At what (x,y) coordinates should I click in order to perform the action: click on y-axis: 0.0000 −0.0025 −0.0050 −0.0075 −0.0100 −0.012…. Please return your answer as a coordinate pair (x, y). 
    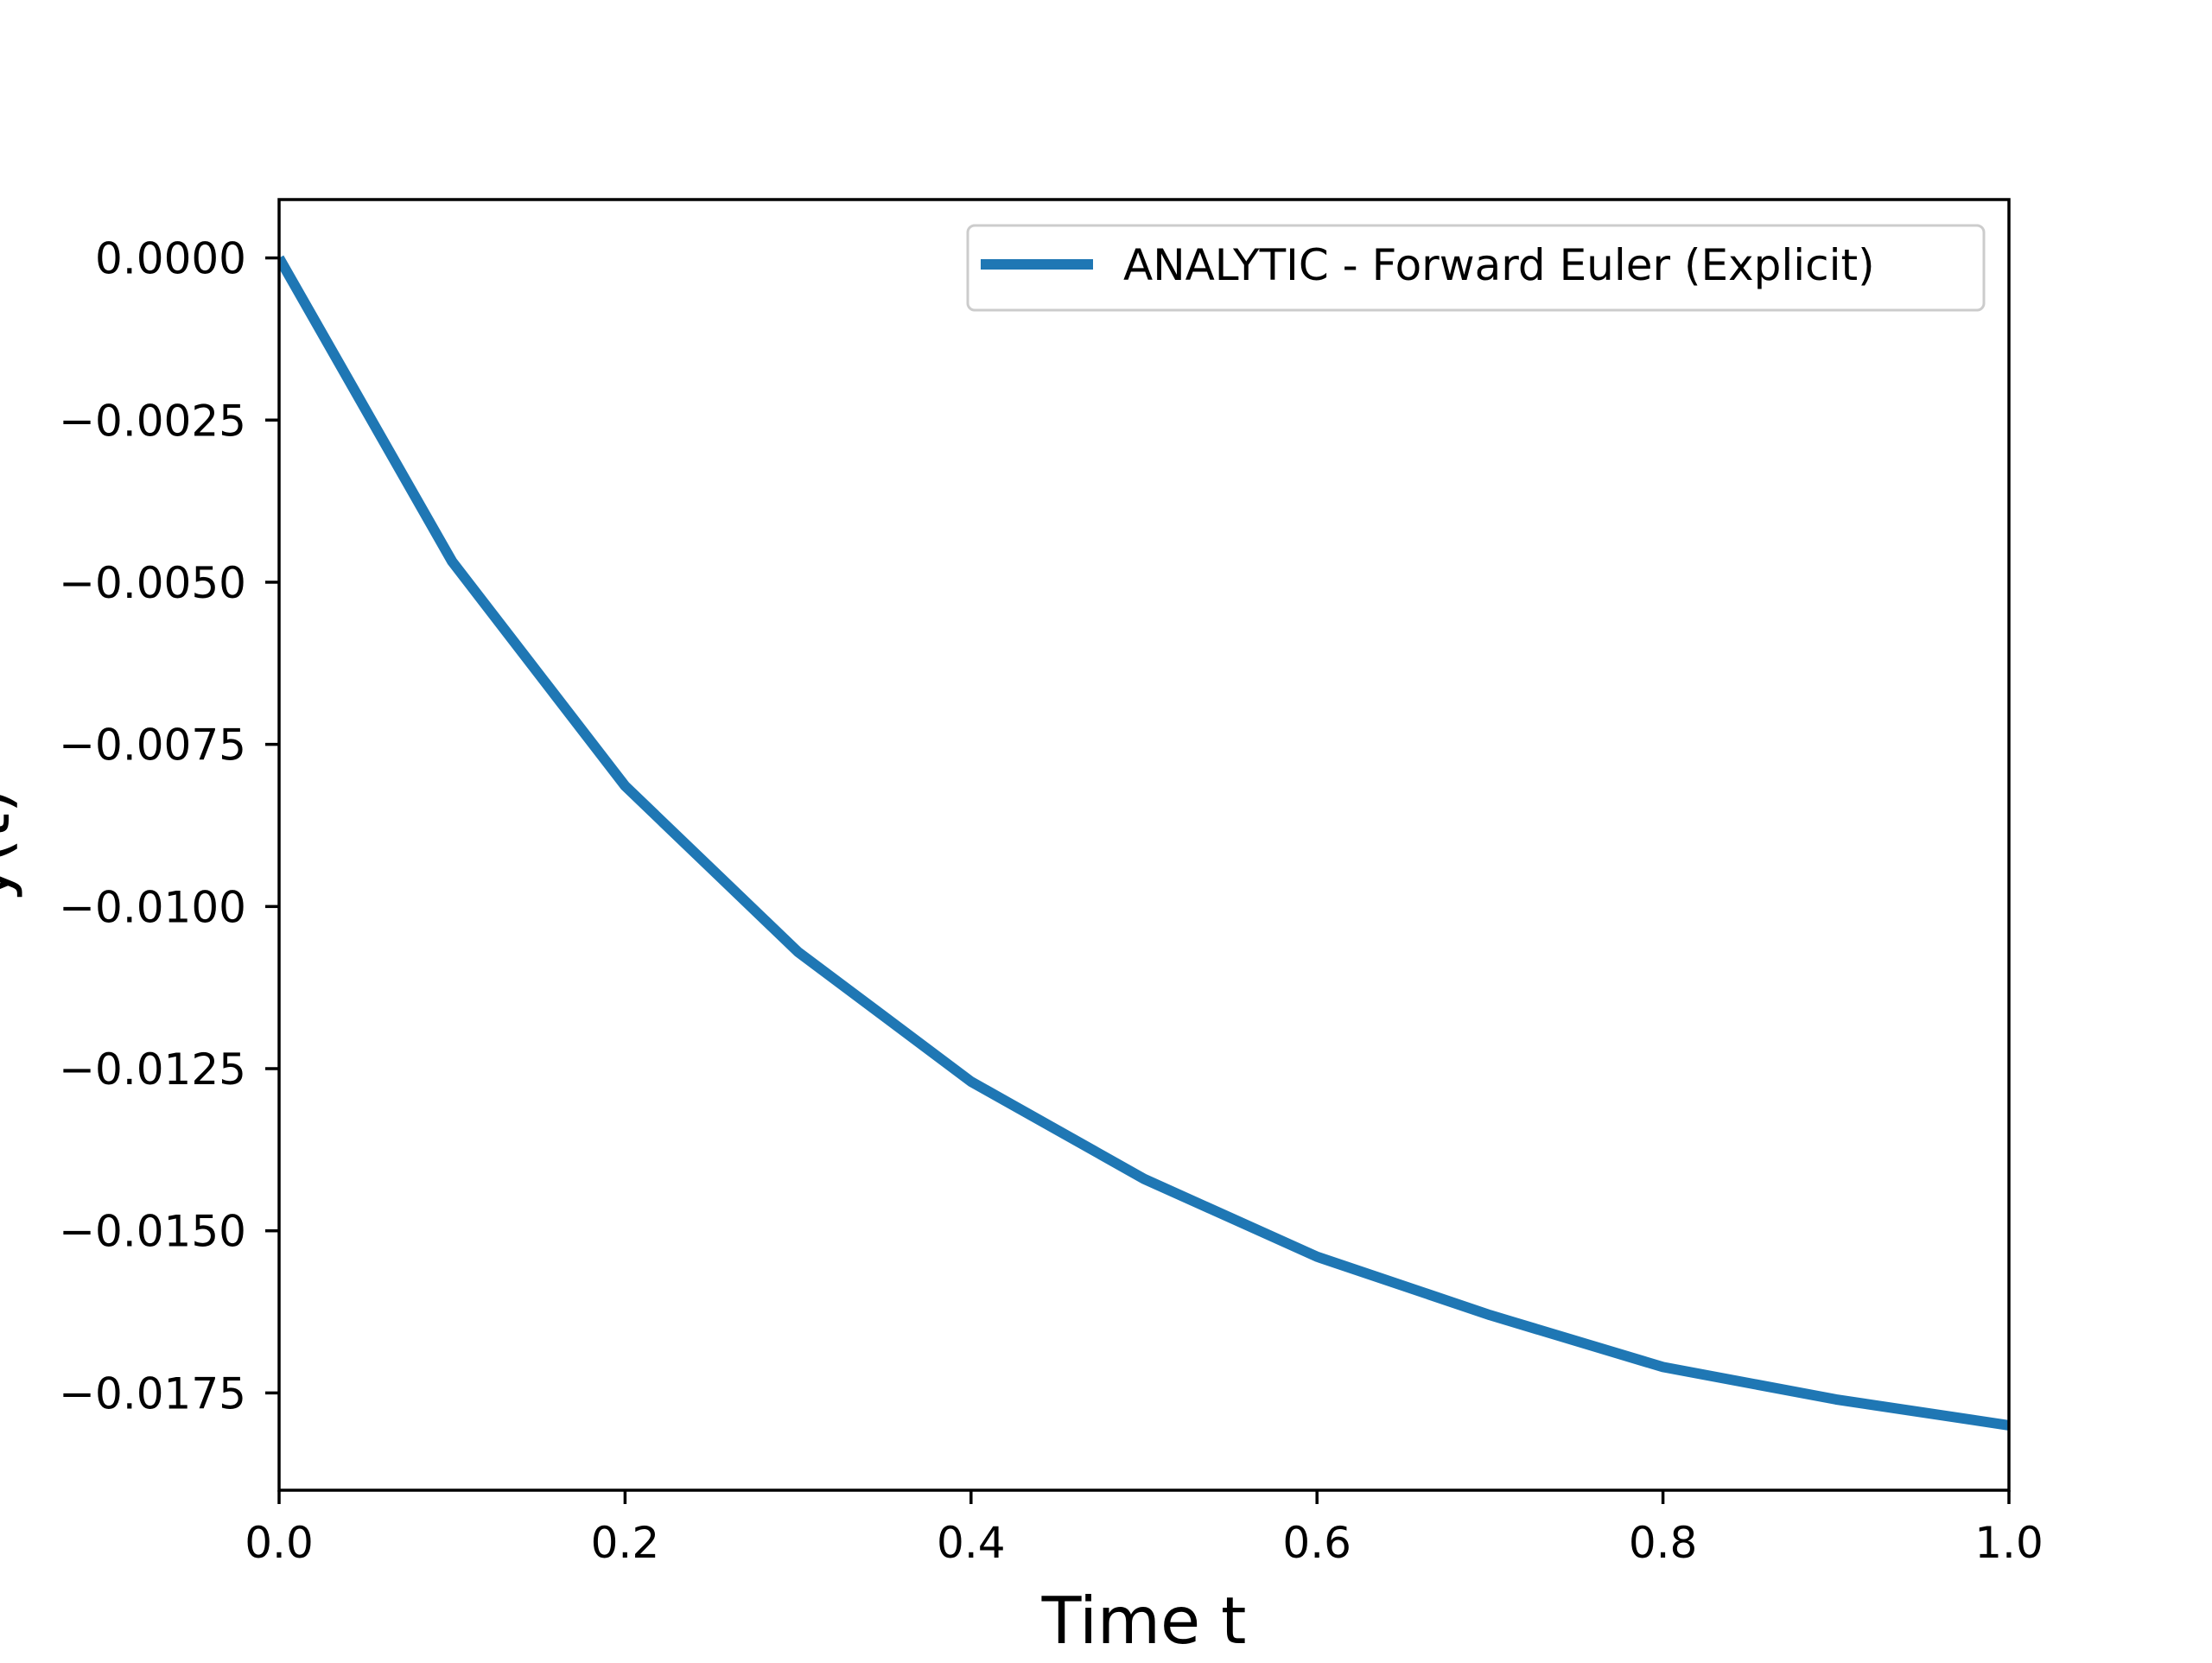
    Looking at the image, I should click on (169, 826).